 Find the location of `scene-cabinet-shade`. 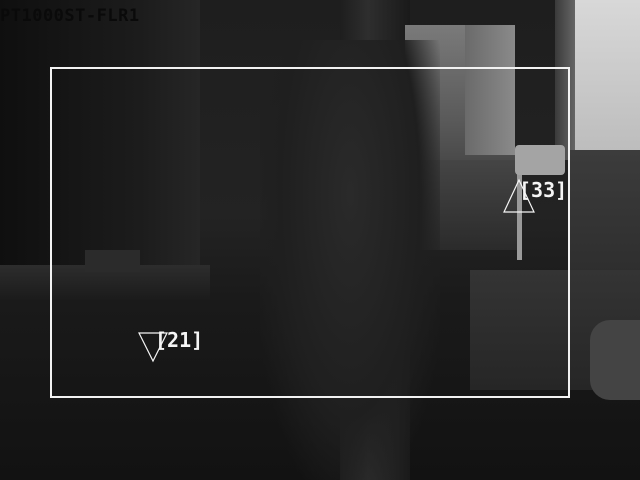

scene-cabinet-shade is located at coordinates (490, 90).